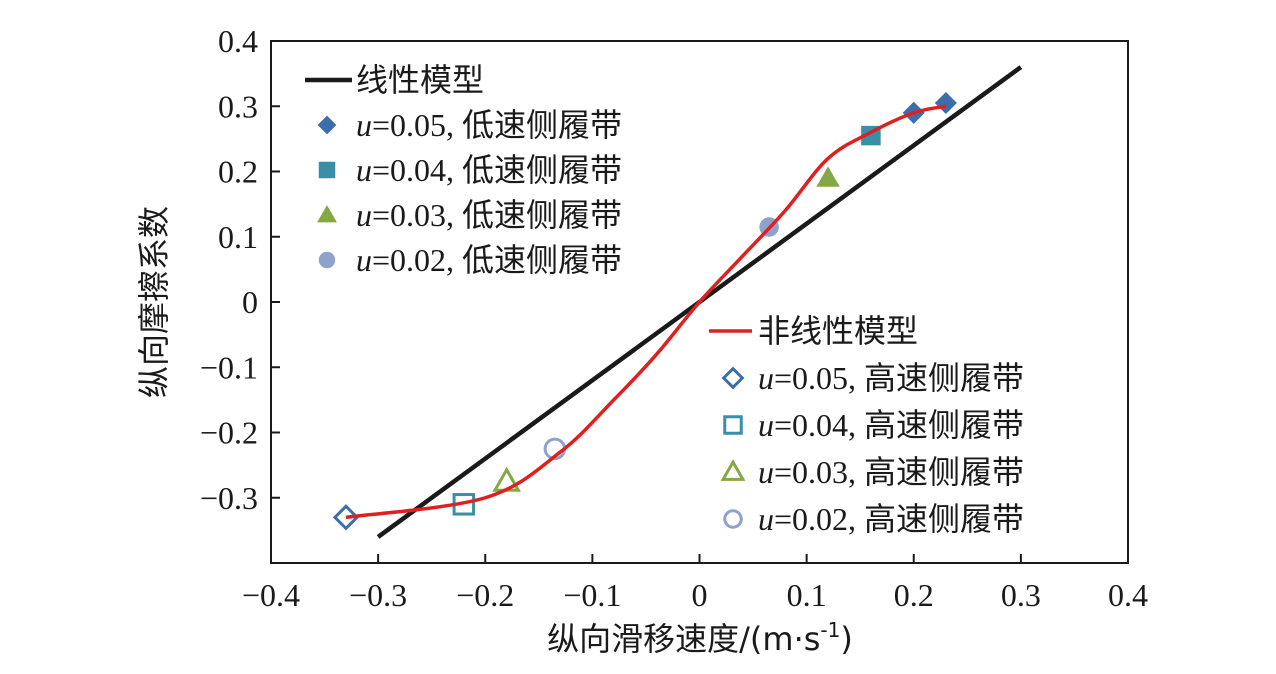 This screenshot has height=674, width=1276. I want to click on y-tick-label: 0.2, so click(238, 172).